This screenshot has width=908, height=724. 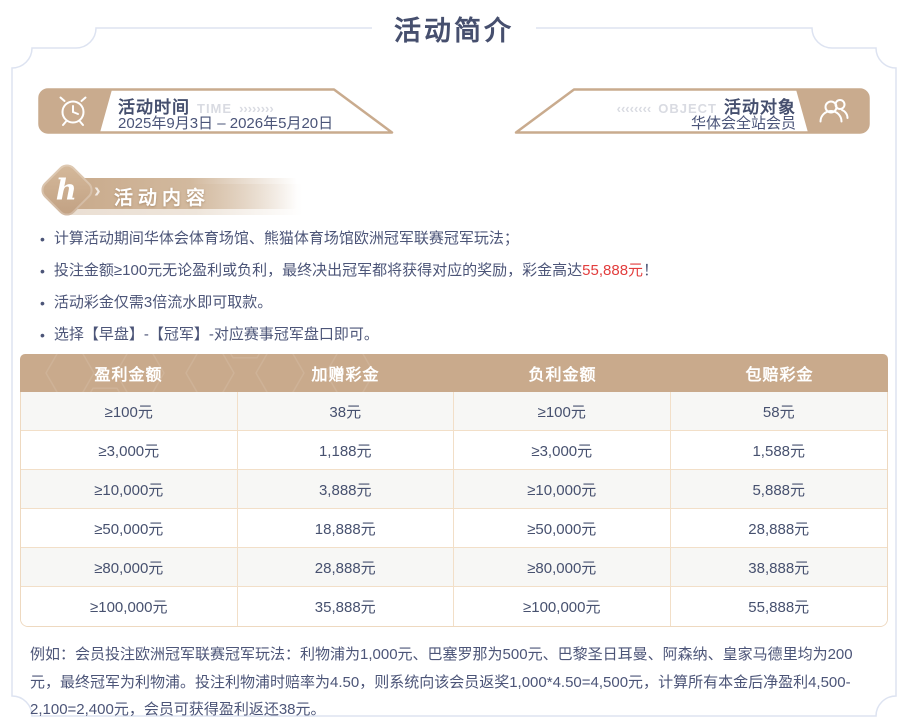 I want to click on table-cell: 38,888元, so click(x=778, y=567).